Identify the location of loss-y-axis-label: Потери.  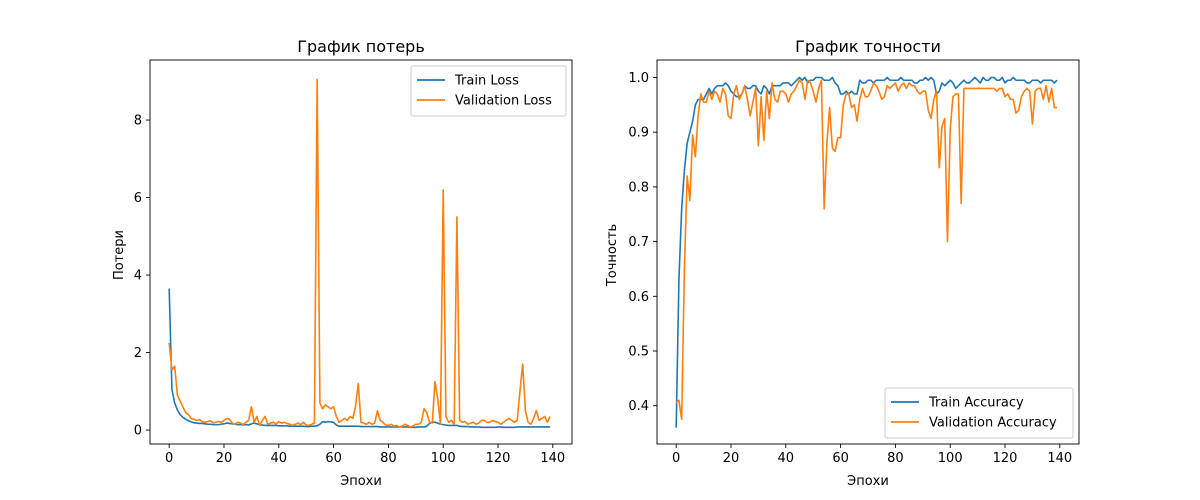
(119, 255).